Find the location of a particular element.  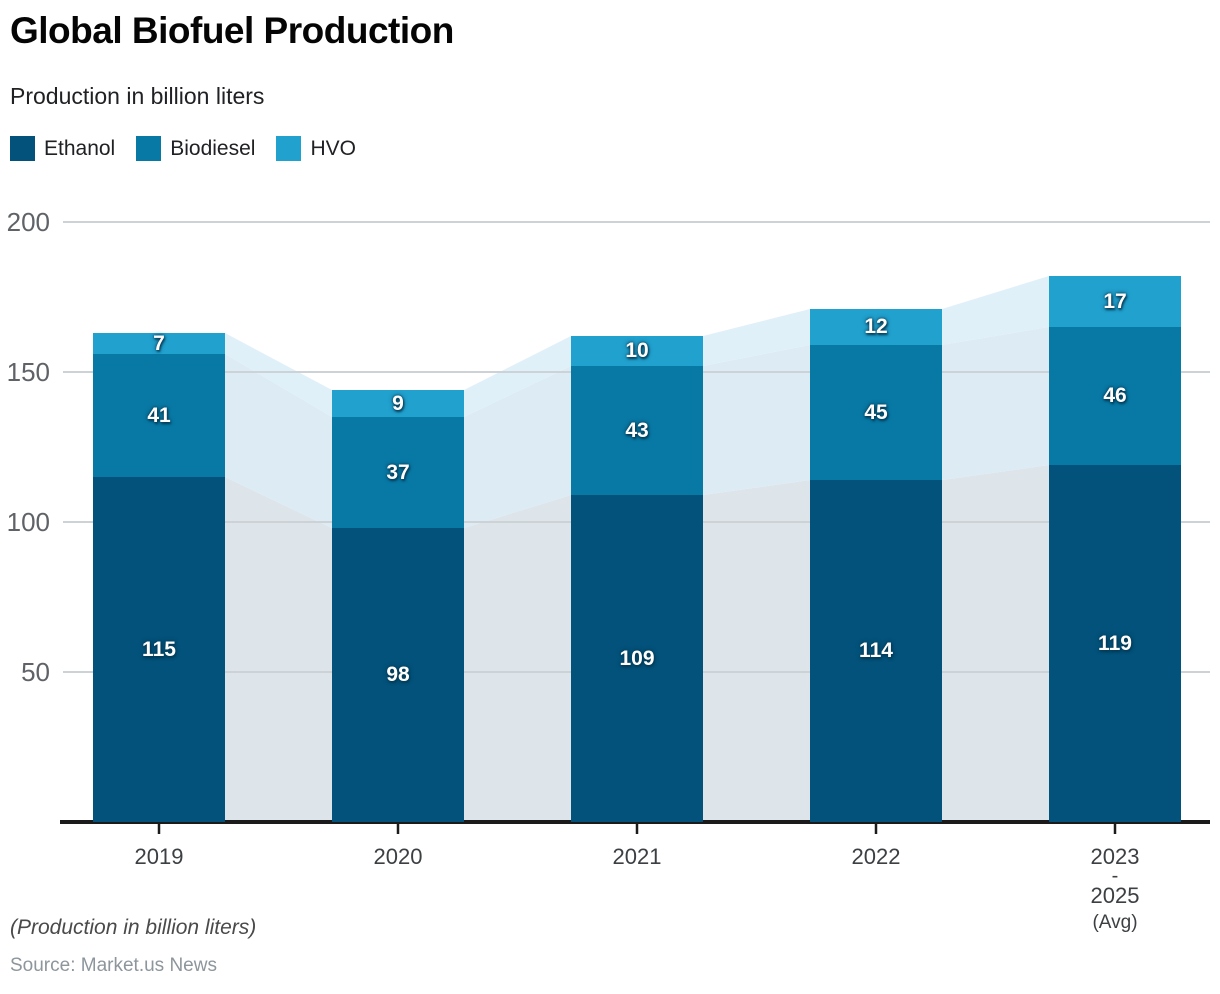

x-axis-label-line: 2022 is located at coordinates (876, 856).